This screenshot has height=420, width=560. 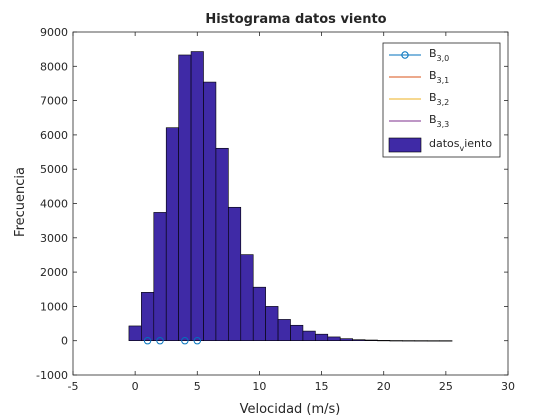 What do you see at coordinates (405, 55) in the screenshot?
I see `legend-marker` at bounding box center [405, 55].